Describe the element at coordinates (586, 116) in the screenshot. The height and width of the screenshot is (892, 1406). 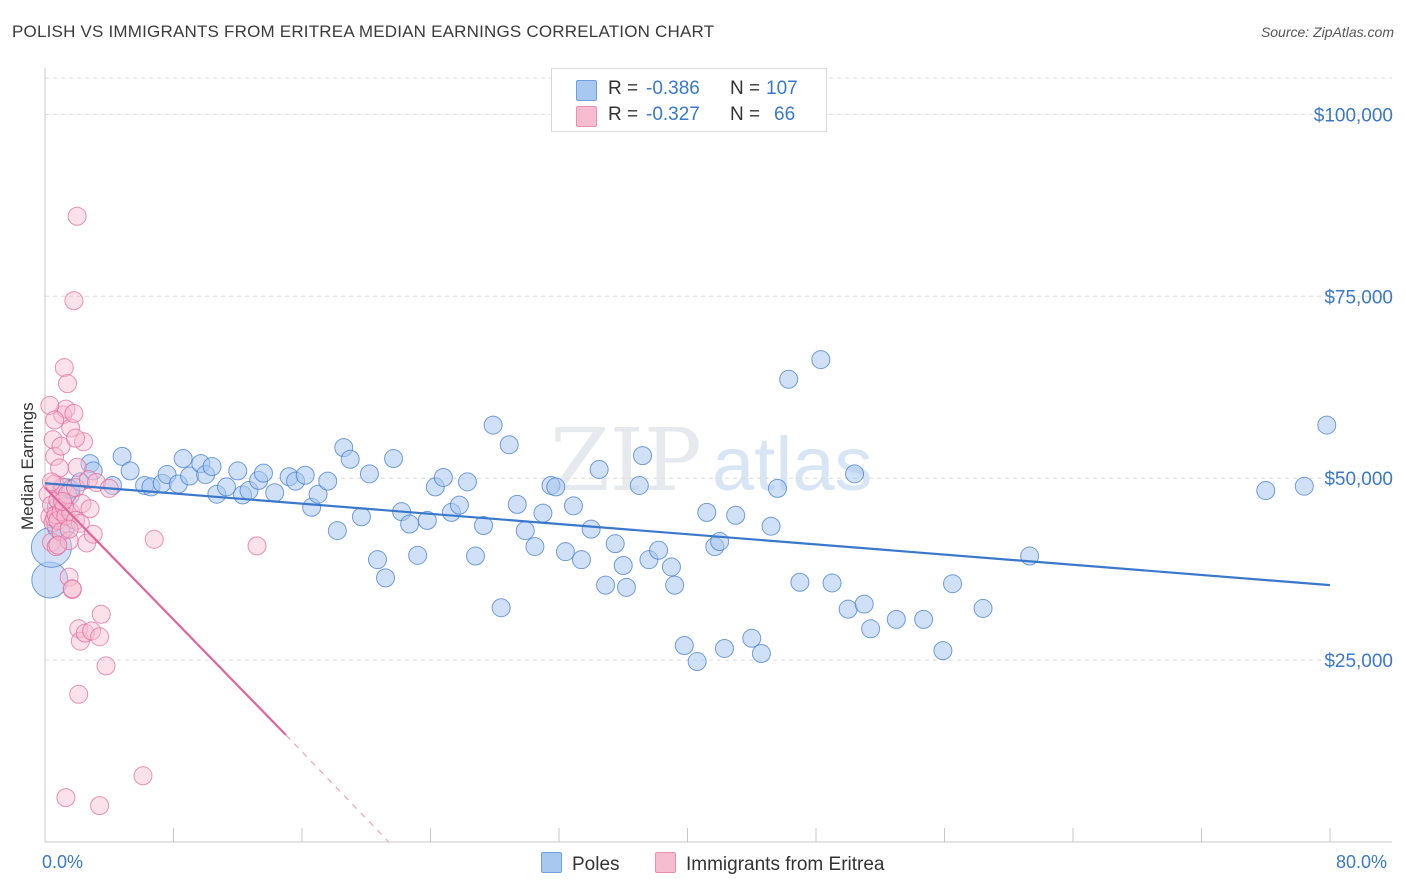
I see `legend-swatch-eritrea` at that location.